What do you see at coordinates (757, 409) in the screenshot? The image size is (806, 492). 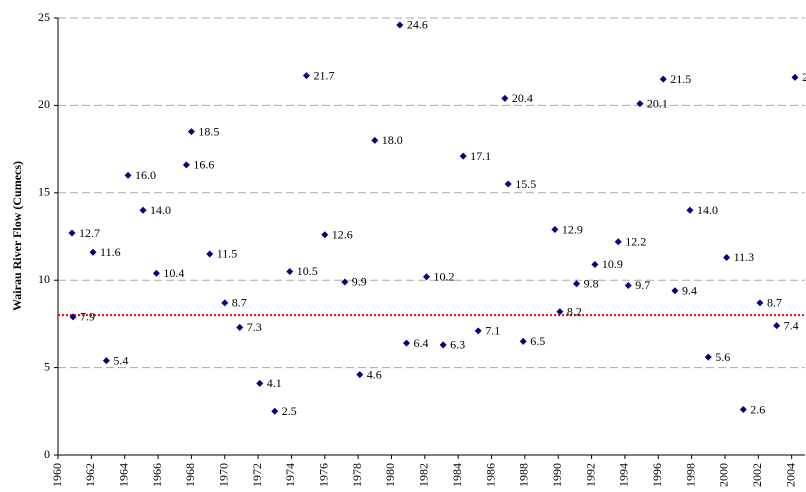 I see `data-label: 2.6` at bounding box center [757, 409].